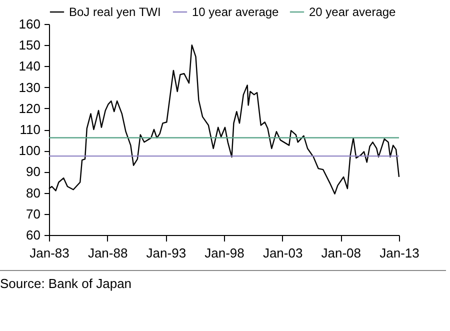 The height and width of the screenshot is (331, 450). I want to click on legend-label: BoJ real yen TWI, so click(115, 12).